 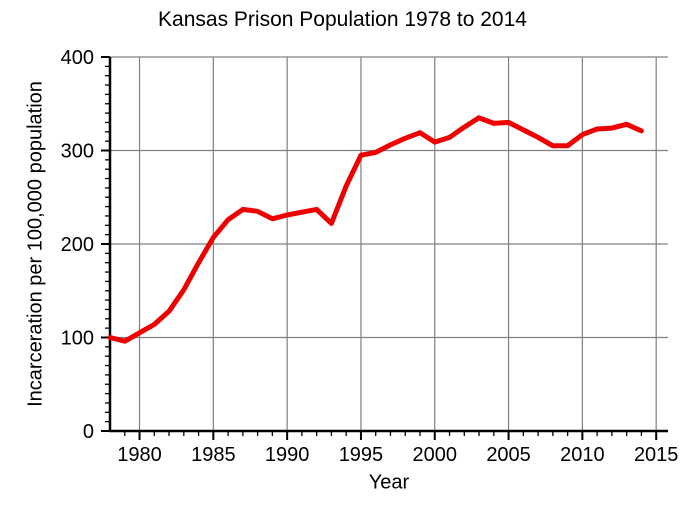 I want to click on chart-title: Kansas Prison Population 1978 to 2014, so click(x=342, y=19).